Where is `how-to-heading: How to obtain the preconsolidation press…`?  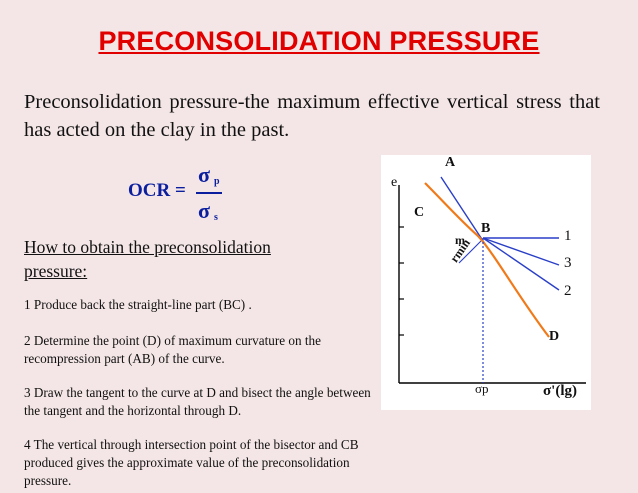
how-to-heading: How to obtain the preconsolidation press… is located at coordinates (174, 259).